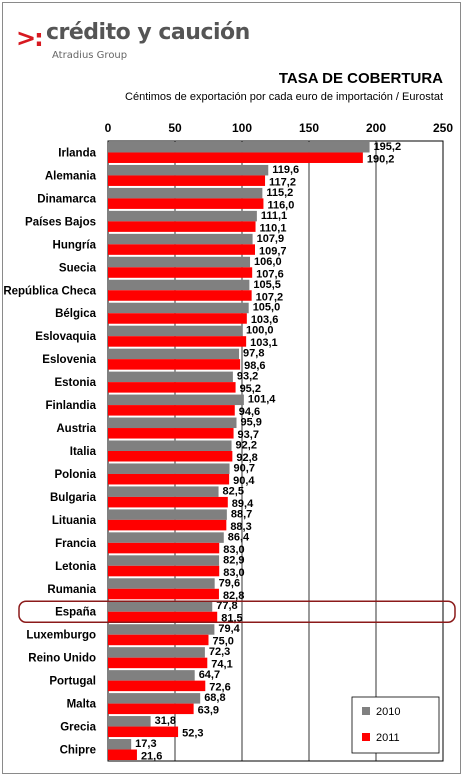 The image size is (463, 776). What do you see at coordinates (366, 711) in the screenshot?
I see `legend-swatch-2010` at bounding box center [366, 711].